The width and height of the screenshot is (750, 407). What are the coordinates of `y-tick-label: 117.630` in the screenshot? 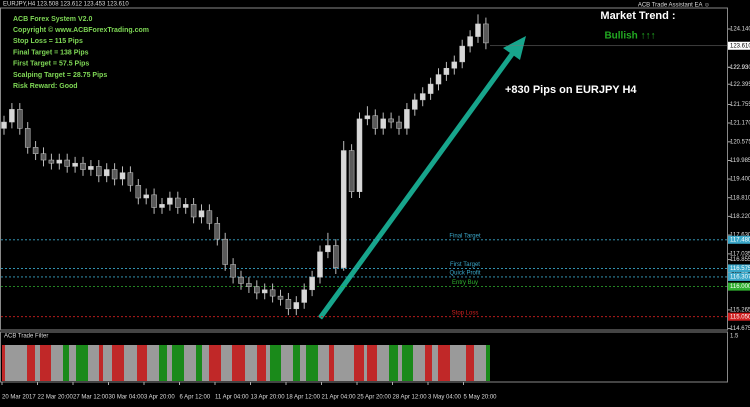 It's located at (740, 236).